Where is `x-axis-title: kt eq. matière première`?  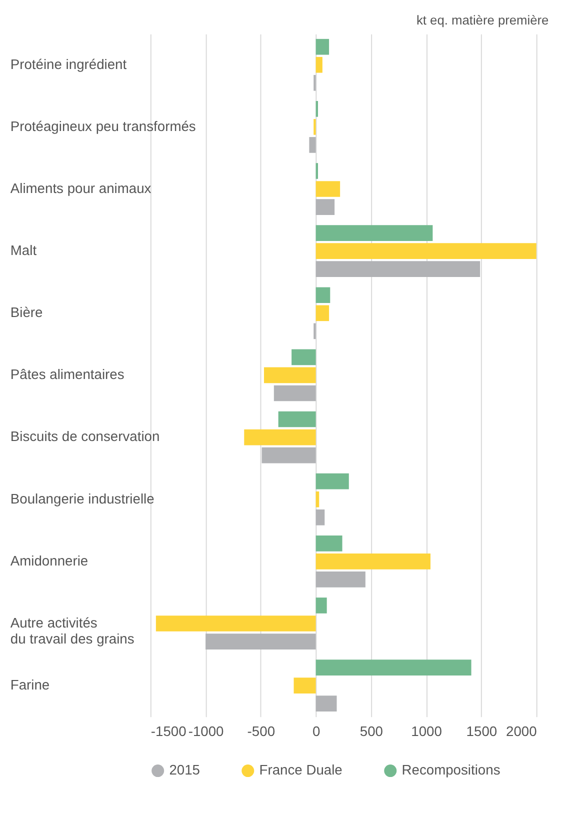 x-axis-title: kt eq. matière première is located at coordinates (482, 20).